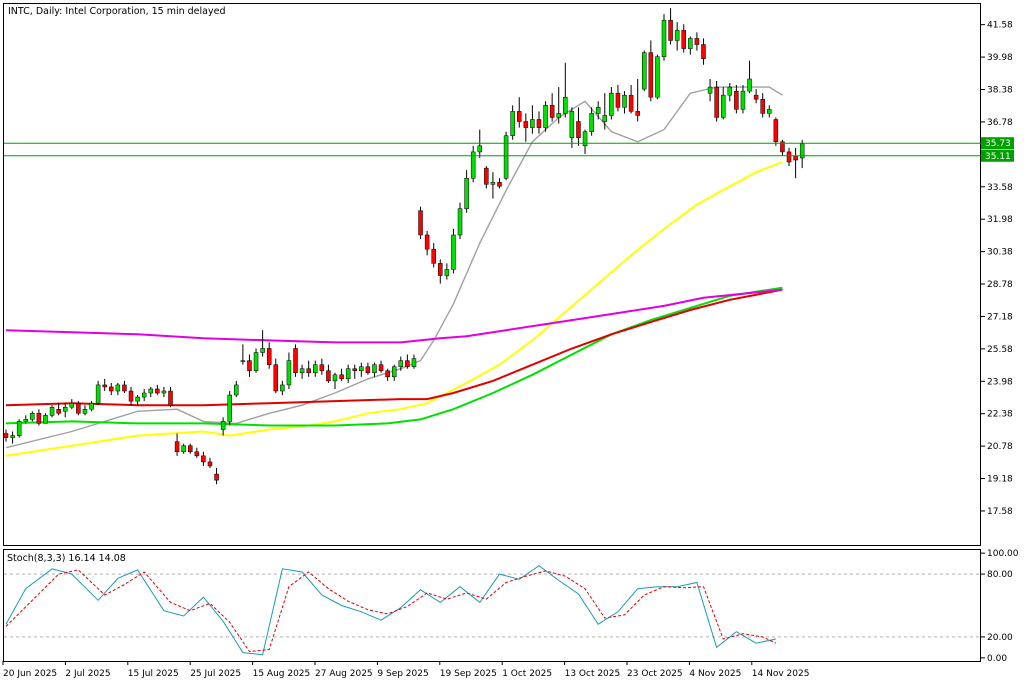 Image resolution: width=1024 pixels, height=683 pixels. What do you see at coordinates (1000, 638) in the screenshot?
I see `stochastic-tick-label: 20.00` at bounding box center [1000, 638].